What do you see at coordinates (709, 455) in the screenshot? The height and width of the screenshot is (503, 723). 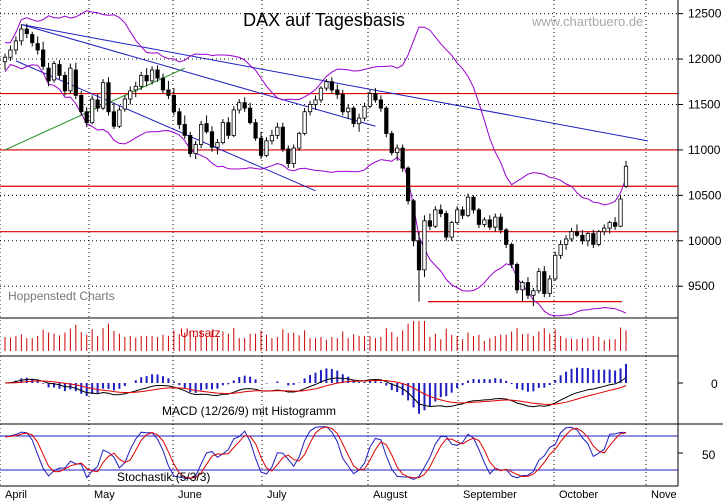 I see `stoch-tick-label: 50` at bounding box center [709, 455].